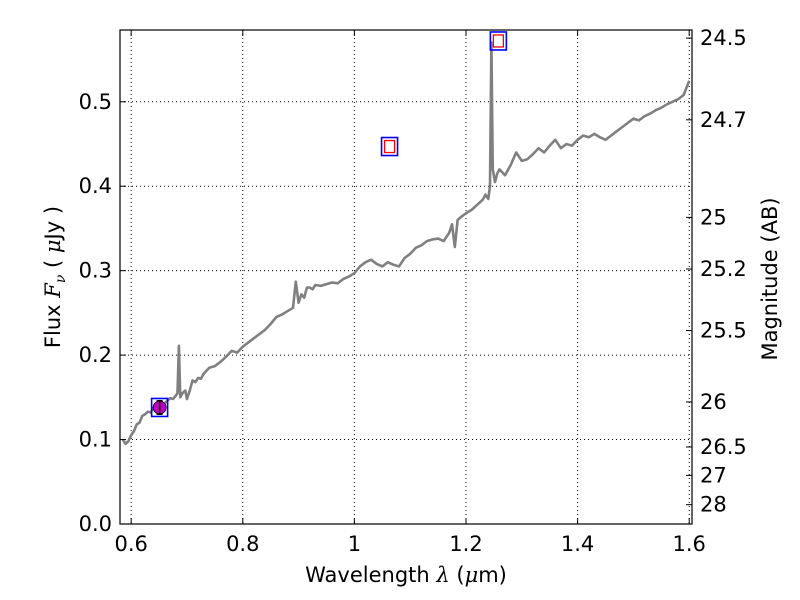 The width and height of the screenshot is (800, 600). I want to click on y-axis-label-unit-close: Jy ), so click(53, 224).